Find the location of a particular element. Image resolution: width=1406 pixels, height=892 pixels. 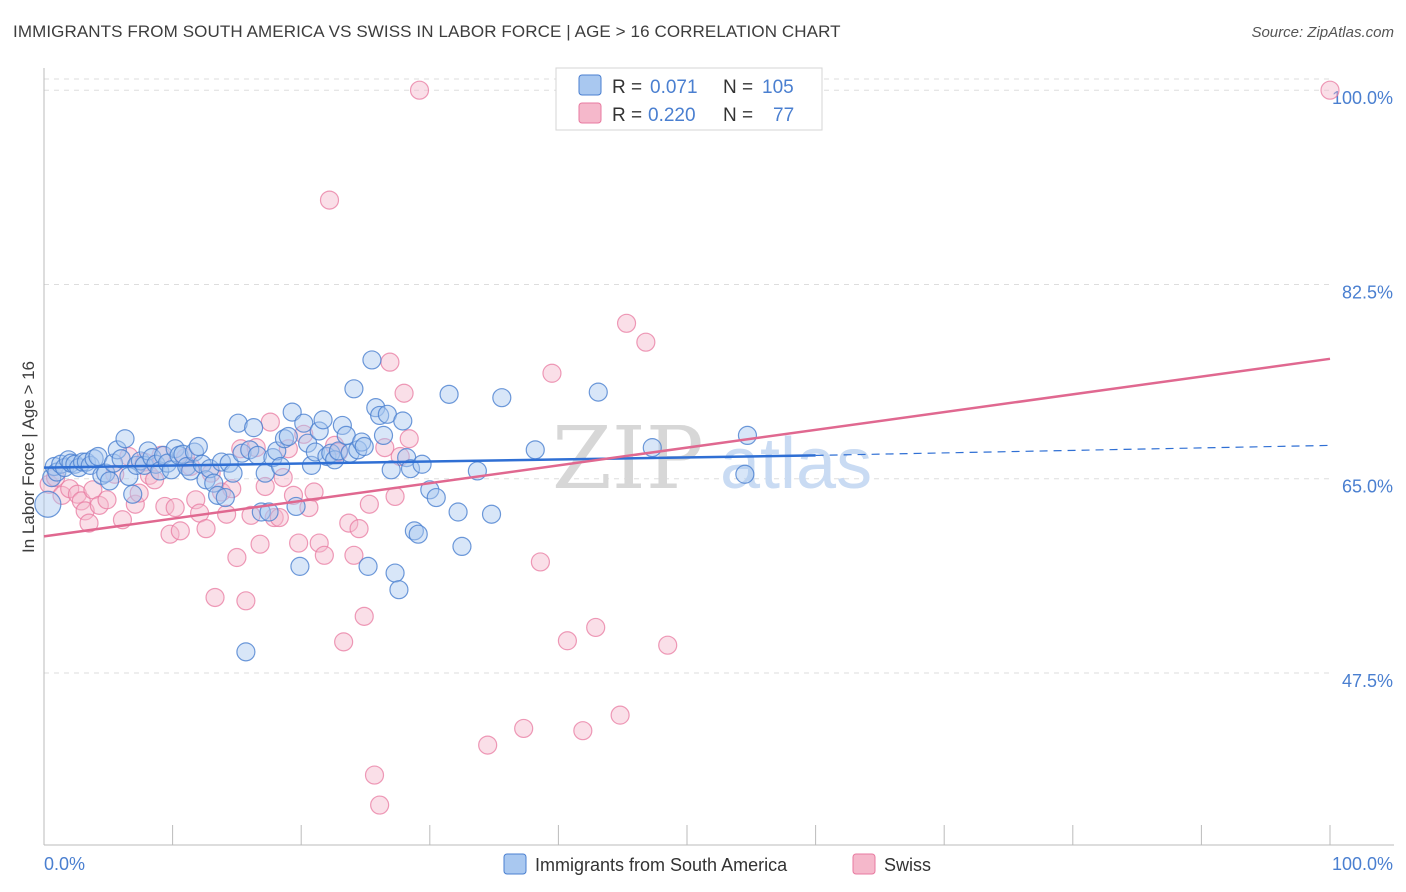

watermark-atlas: atlas is located at coordinates (796, 464).